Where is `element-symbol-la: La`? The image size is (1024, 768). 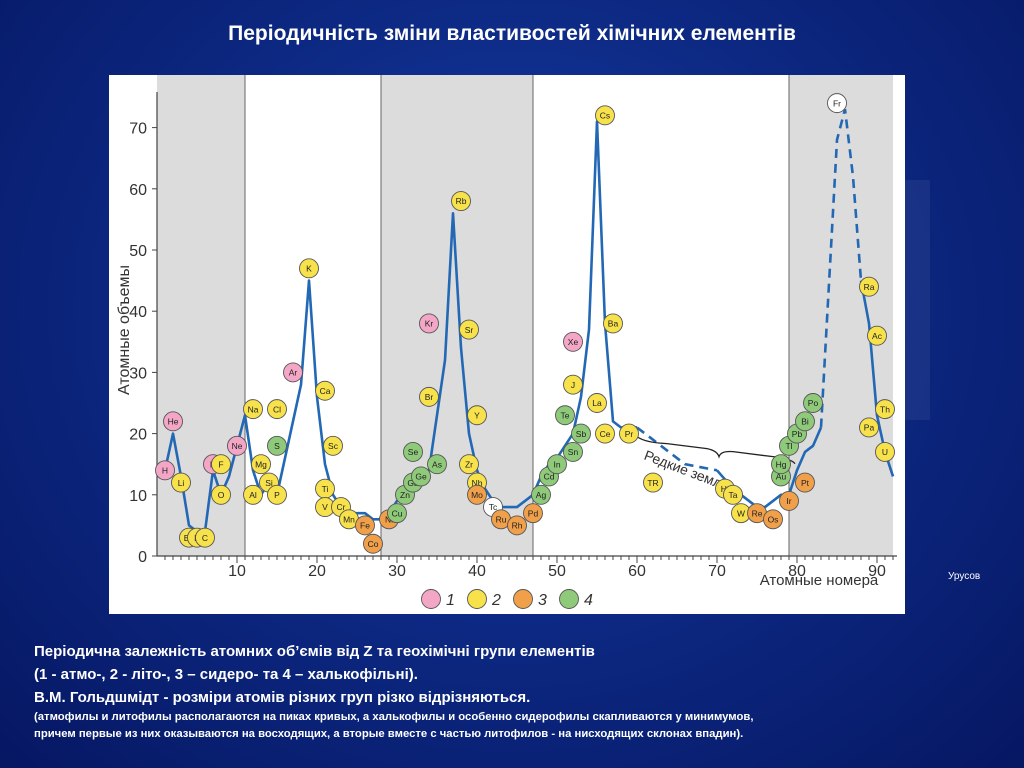 element-symbol-la: La is located at coordinates (597, 403).